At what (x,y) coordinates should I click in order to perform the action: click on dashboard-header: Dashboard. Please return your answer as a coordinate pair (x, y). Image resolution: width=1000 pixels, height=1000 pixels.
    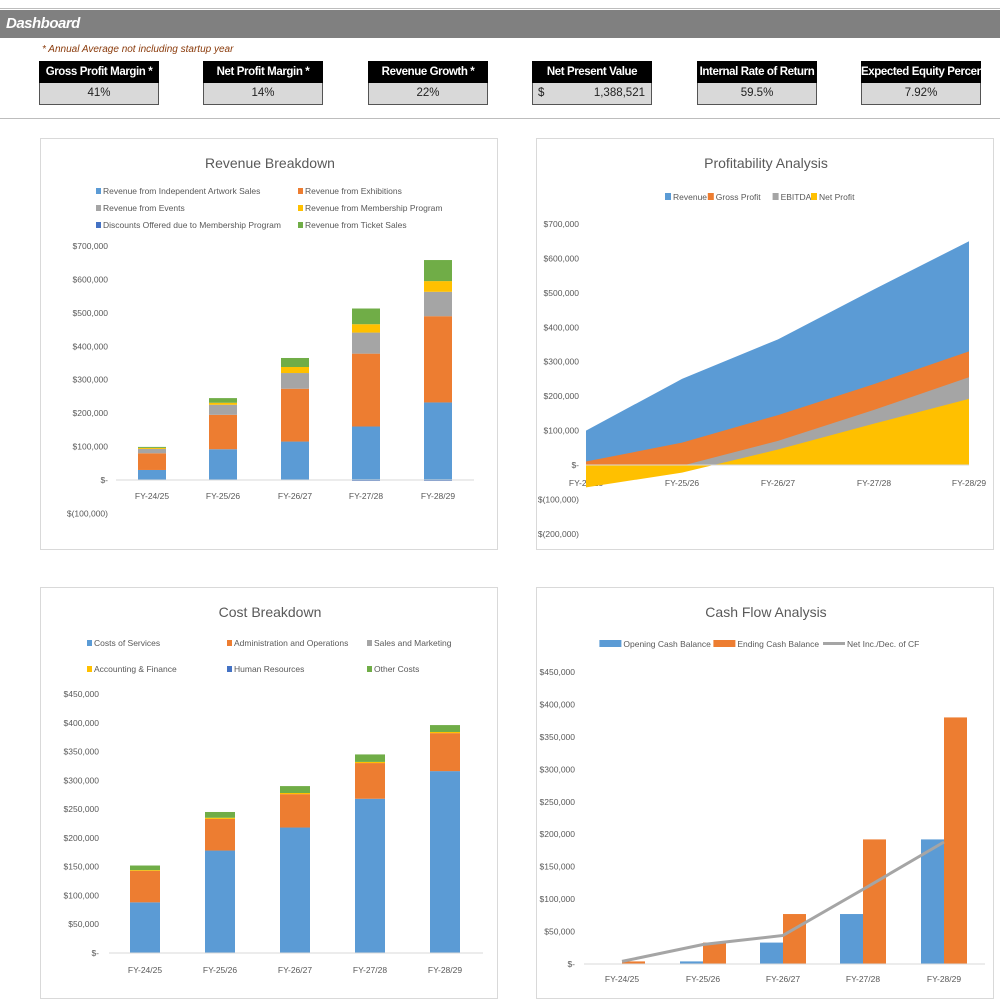
    Looking at the image, I should click on (500, 24).